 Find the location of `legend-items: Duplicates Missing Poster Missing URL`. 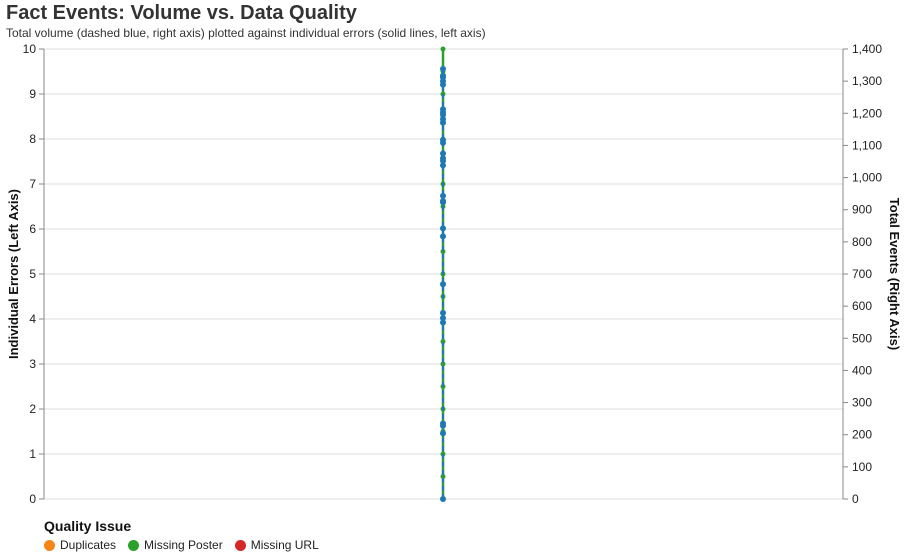

legend-items: Duplicates Missing Poster Missing URL is located at coordinates (181, 545).